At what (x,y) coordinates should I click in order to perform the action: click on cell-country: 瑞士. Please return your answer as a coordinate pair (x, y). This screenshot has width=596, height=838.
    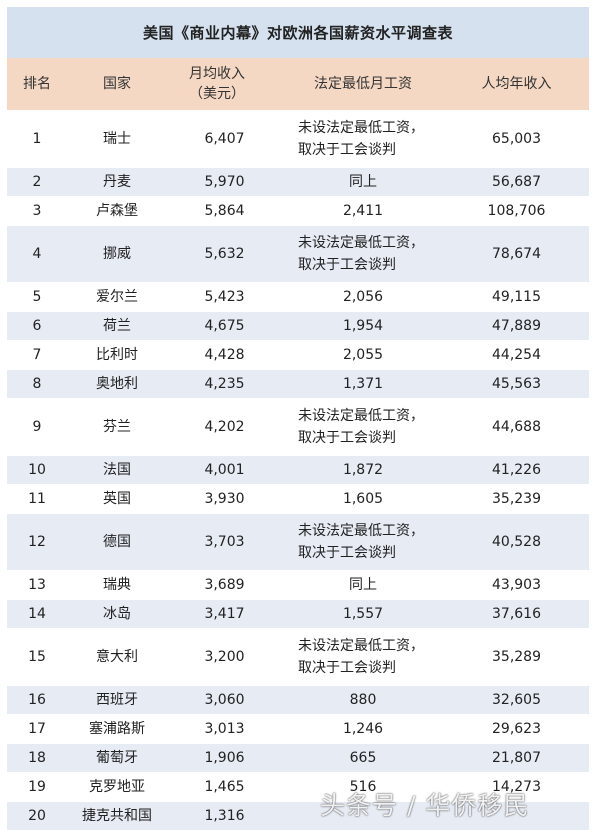
    Looking at the image, I should click on (117, 139).